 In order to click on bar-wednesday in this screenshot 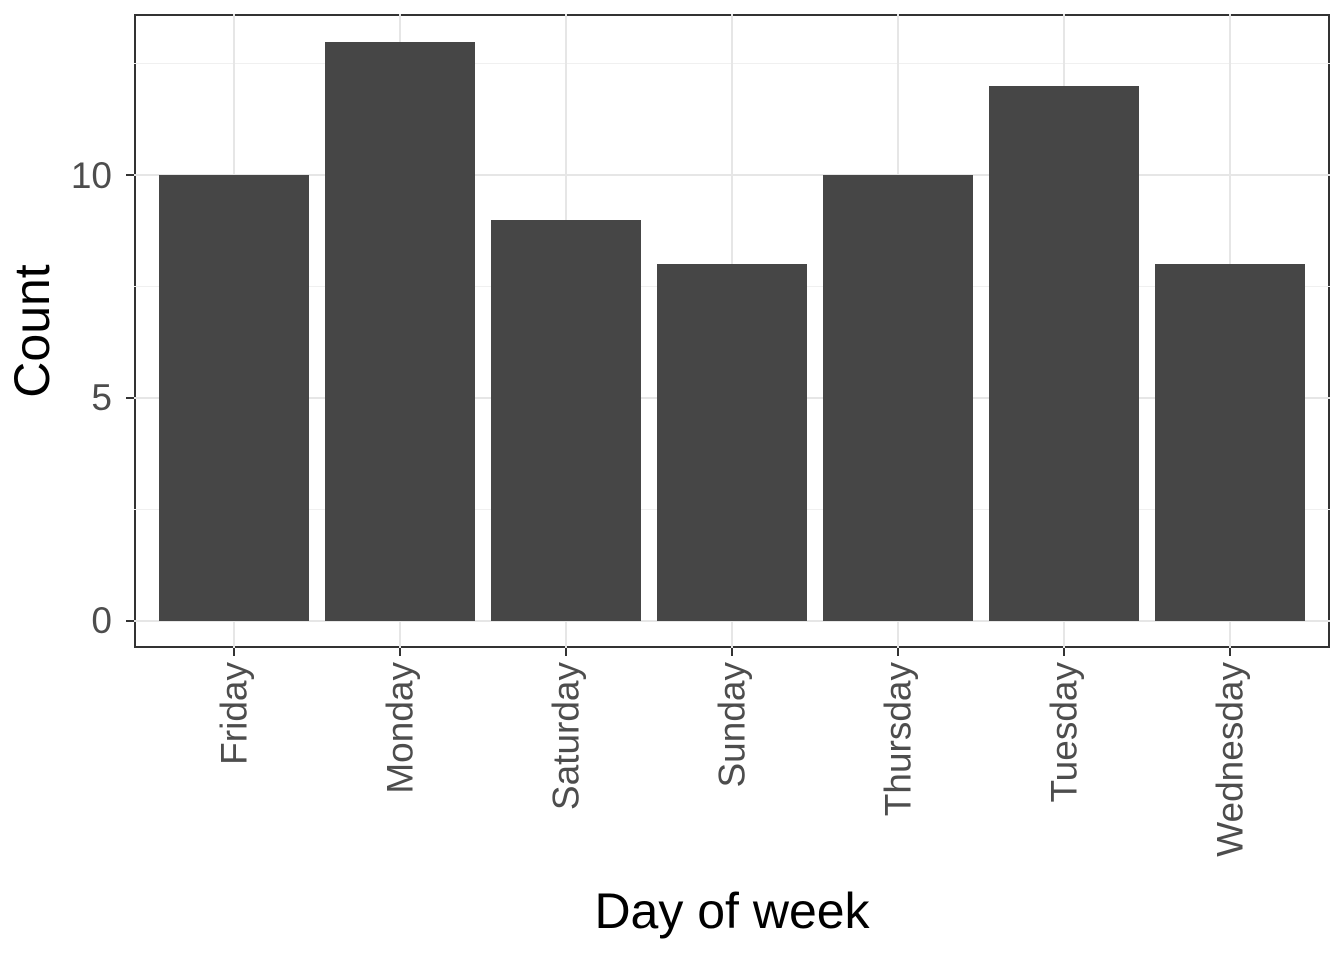, I will do `click(1230, 442)`.